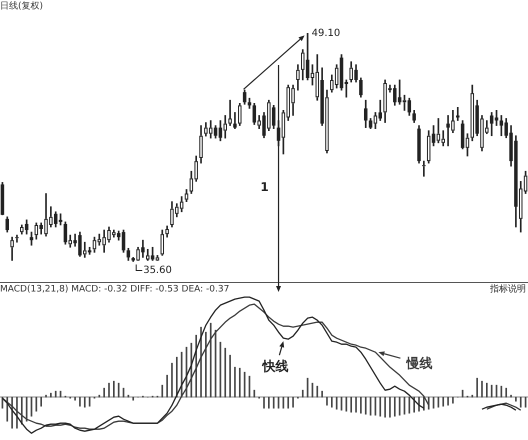 The height and width of the screenshot is (440, 528). Describe the element at coordinates (274, 367) in the screenshot. I see `series-label: 快线` at that location.